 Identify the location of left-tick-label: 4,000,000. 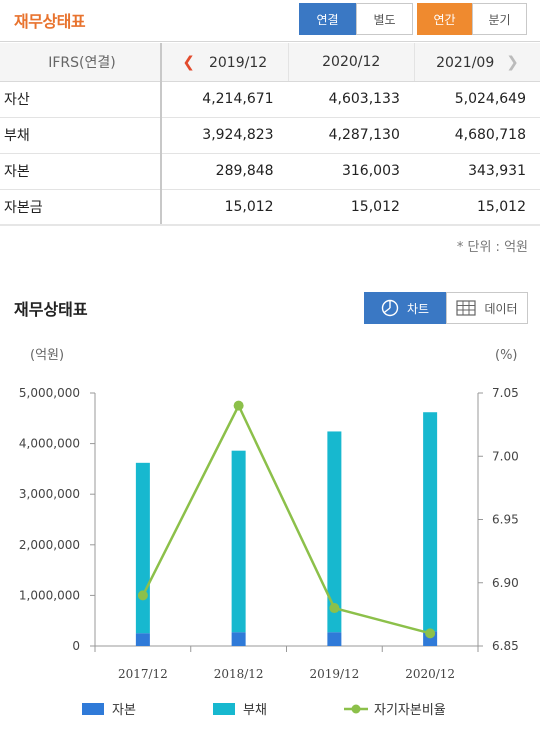
(49, 444).